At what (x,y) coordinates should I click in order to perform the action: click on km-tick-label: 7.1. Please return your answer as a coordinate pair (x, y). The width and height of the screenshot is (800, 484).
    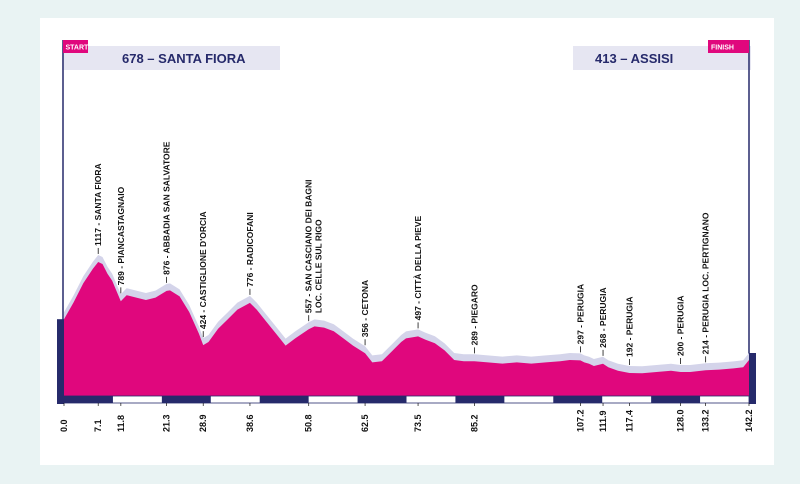
    Looking at the image, I should click on (98, 425).